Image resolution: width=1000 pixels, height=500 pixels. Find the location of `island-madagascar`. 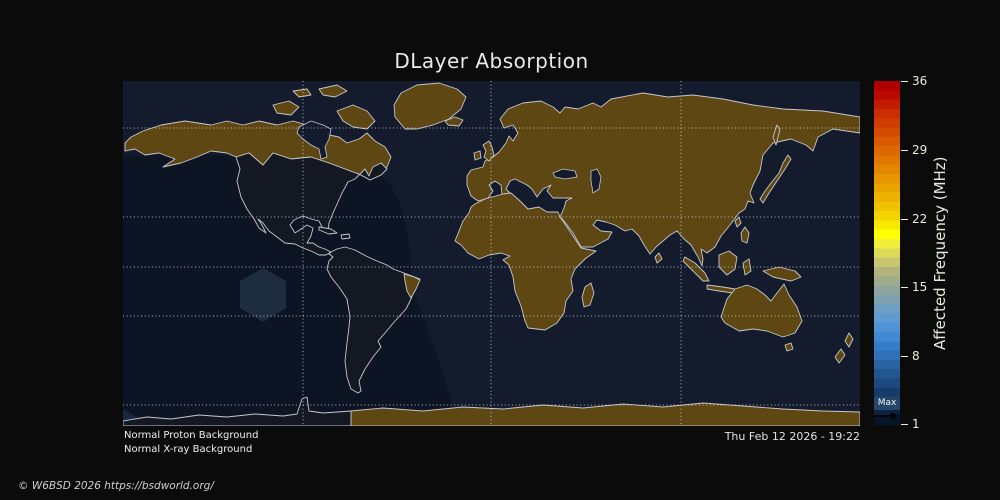

island-madagascar is located at coordinates (588, 295).